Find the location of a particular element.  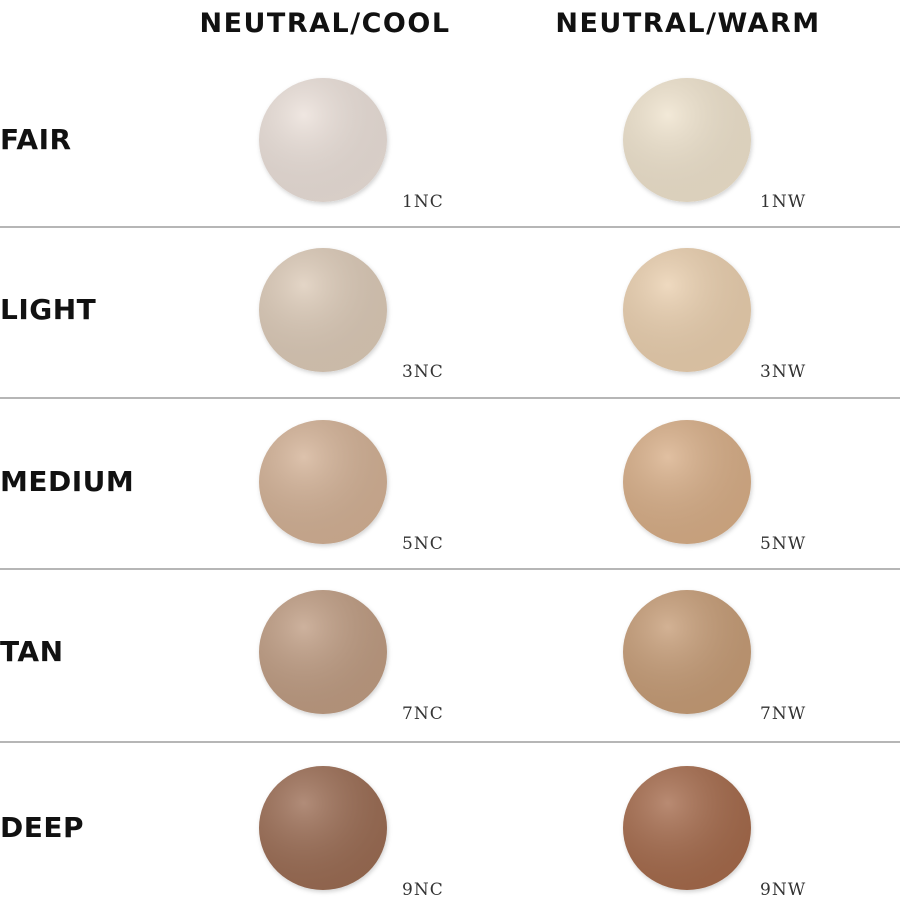

shade-code: 3NC is located at coordinates (423, 372).